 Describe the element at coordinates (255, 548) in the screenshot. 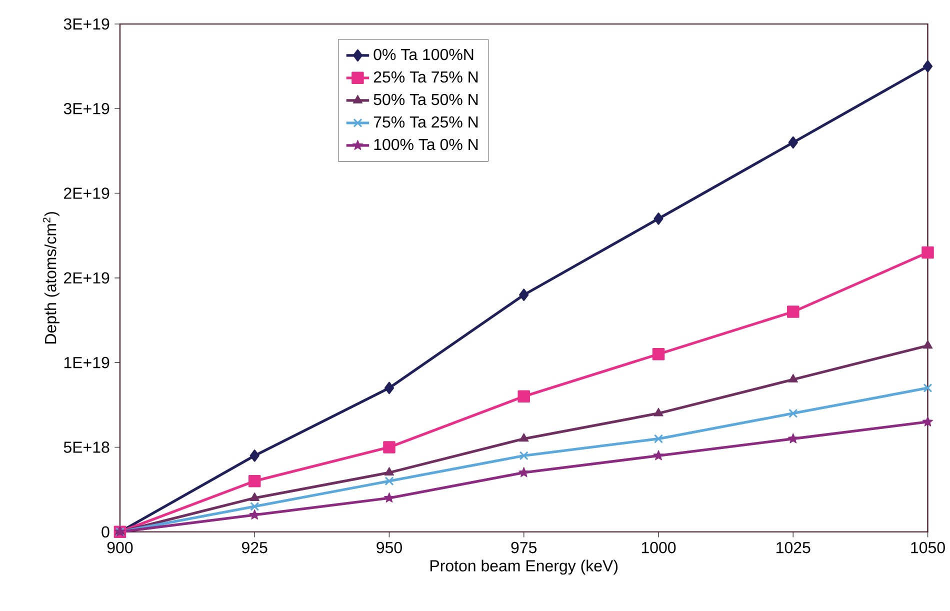

I see `x-tick-label: 925` at that location.